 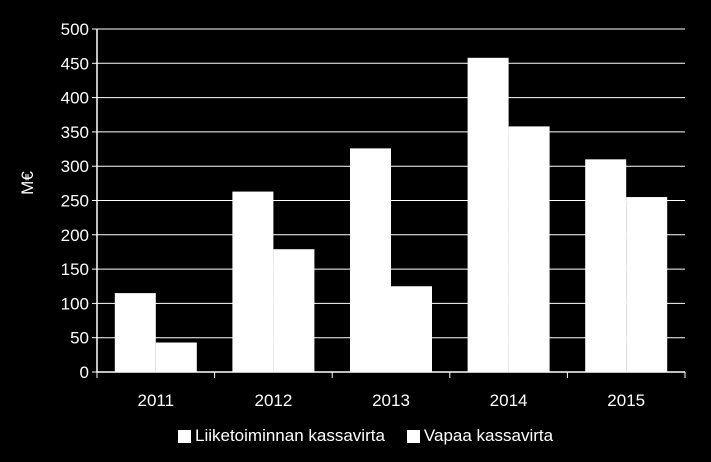 What do you see at coordinates (75, 166) in the screenshot?
I see `y-tick-label: 300` at bounding box center [75, 166].